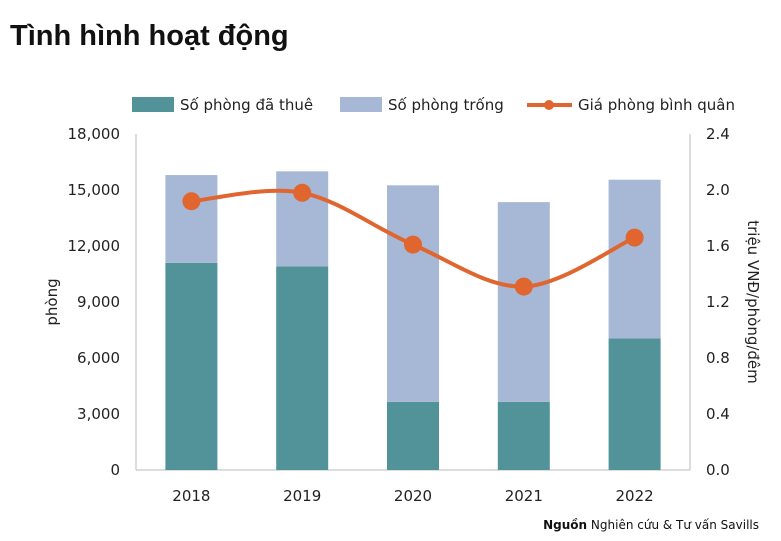 This screenshot has width=781, height=541. Describe the element at coordinates (94, 190) in the screenshot. I see `y-tick-label: 15,000` at that location.